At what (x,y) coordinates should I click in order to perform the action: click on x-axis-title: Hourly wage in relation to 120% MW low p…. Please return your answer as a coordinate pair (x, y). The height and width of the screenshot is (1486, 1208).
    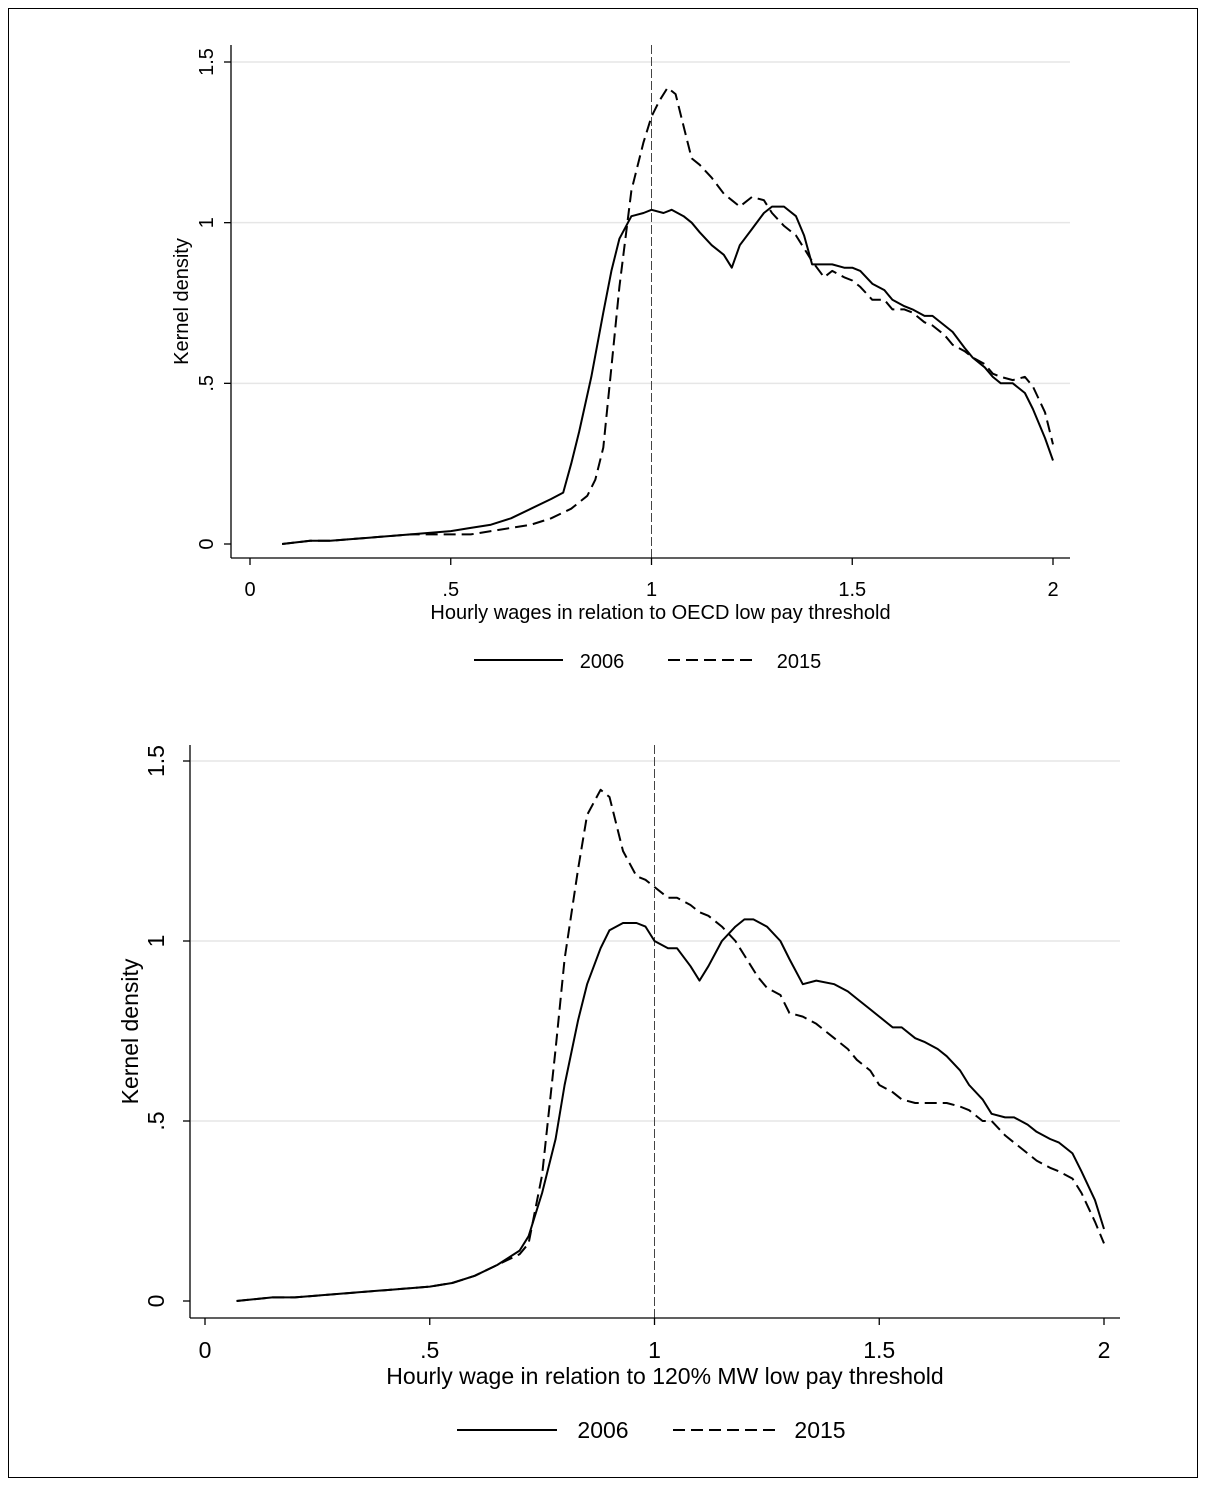
    Looking at the image, I should click on (664, 1376).